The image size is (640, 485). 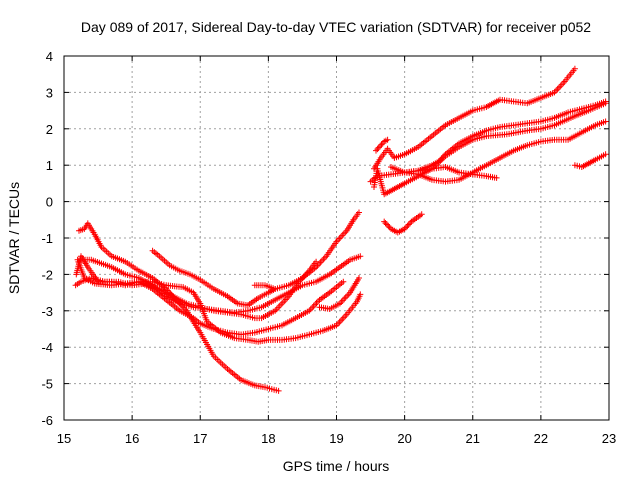 What do you see at coordinates (473, 438) in the screenshot?
I see `x-tick-label: 21` at bounding box center [473, 438].